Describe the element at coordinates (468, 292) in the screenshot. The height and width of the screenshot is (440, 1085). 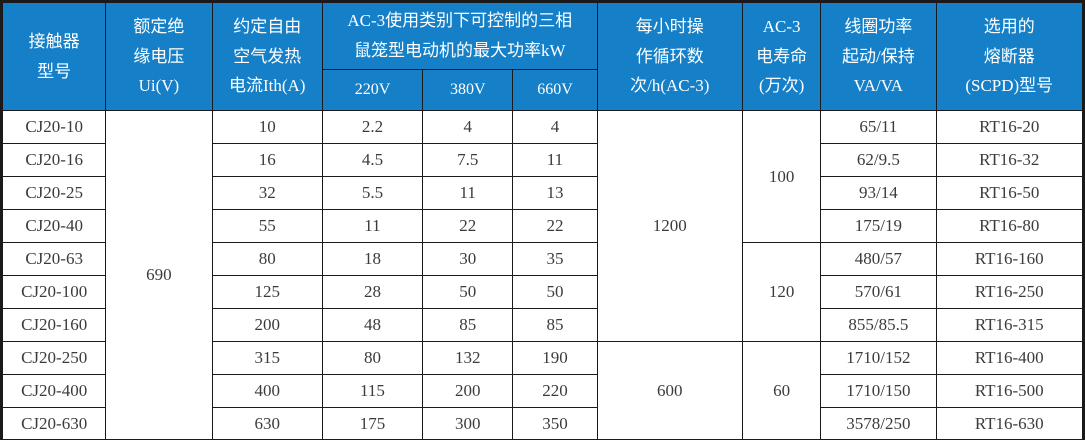
I see `cell-p380: 50` at that location.